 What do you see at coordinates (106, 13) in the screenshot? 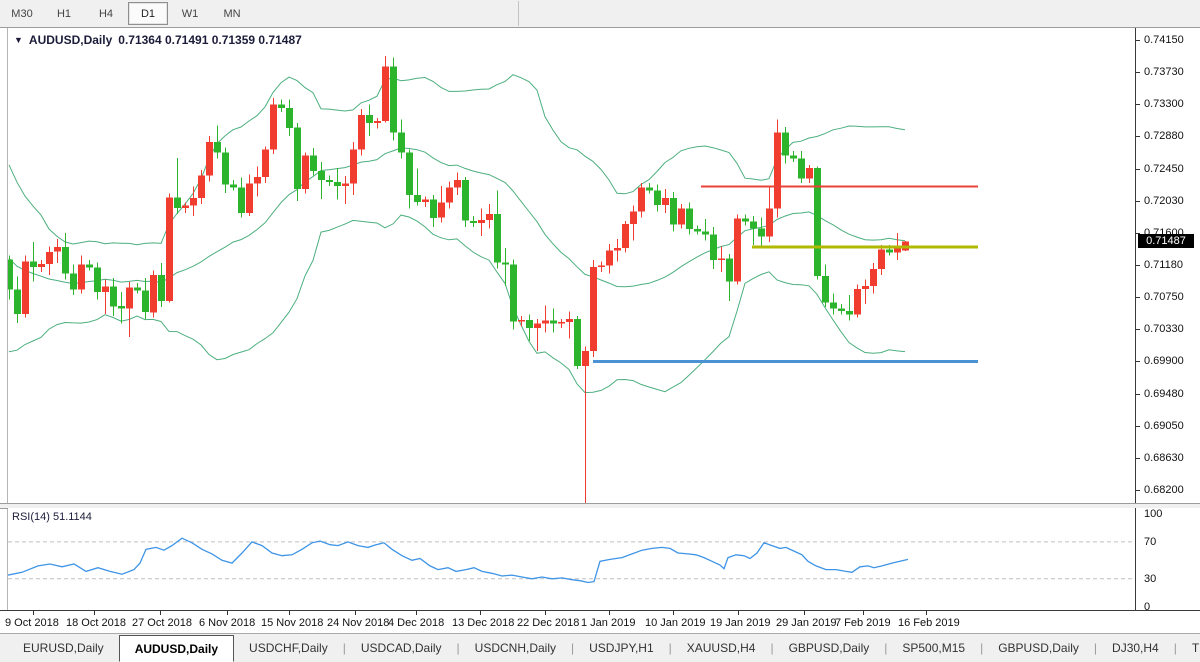
I see `timeframe-button-h4: H4` at bounding box center [106, 13].